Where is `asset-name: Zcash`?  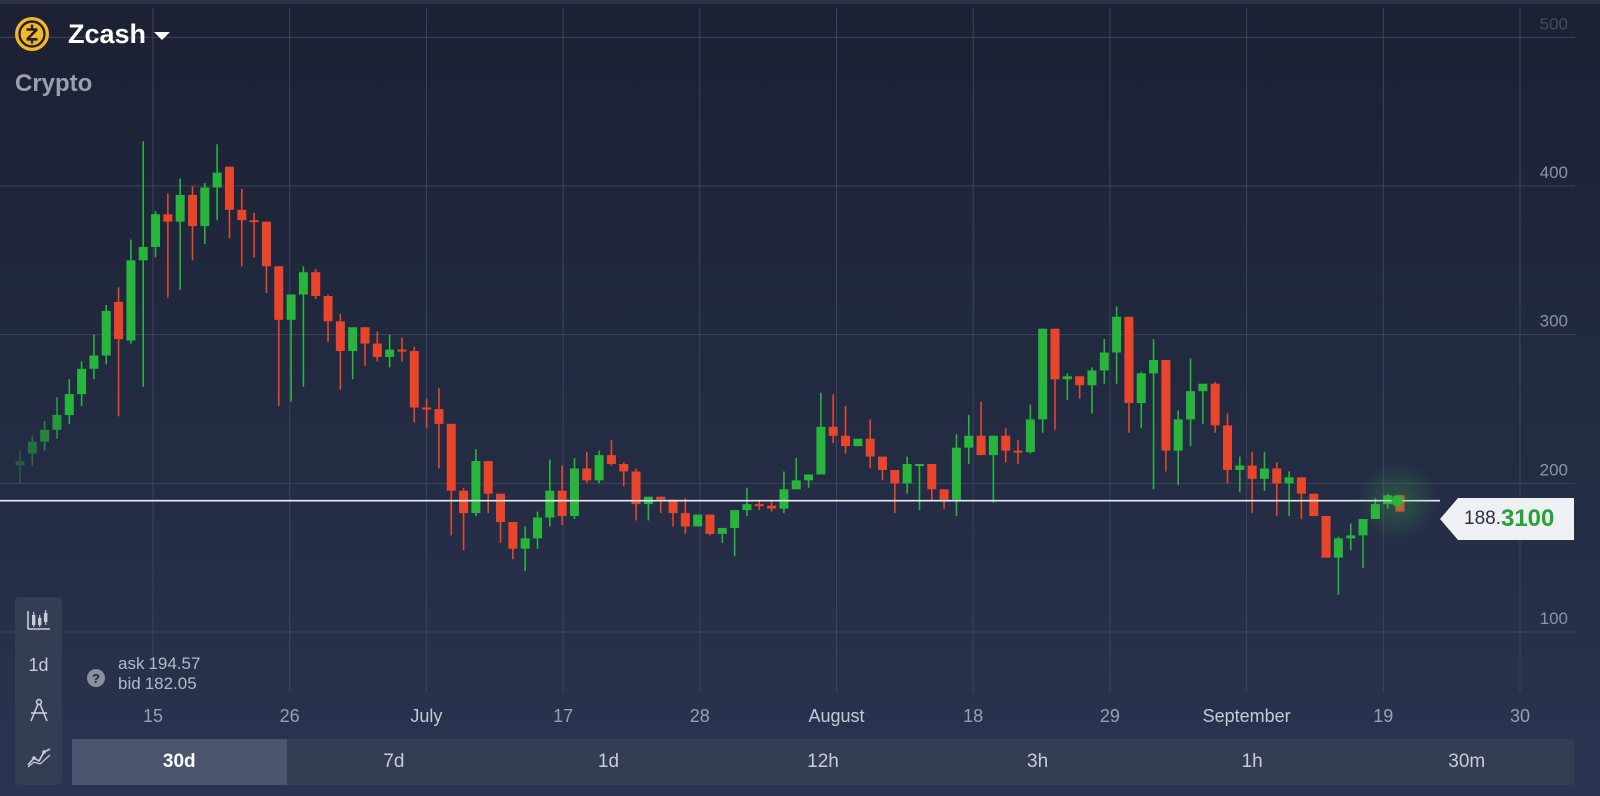 asset-name: Zcash is located at coordinates (107, 33).